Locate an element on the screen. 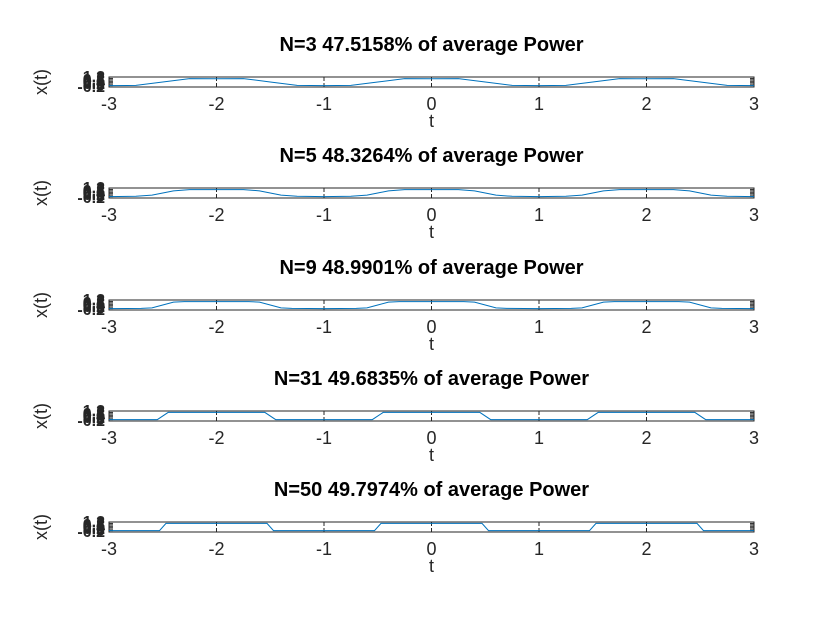  subplot-title: N=3 47.5158% of average Power is located at coordinates (431, 45).